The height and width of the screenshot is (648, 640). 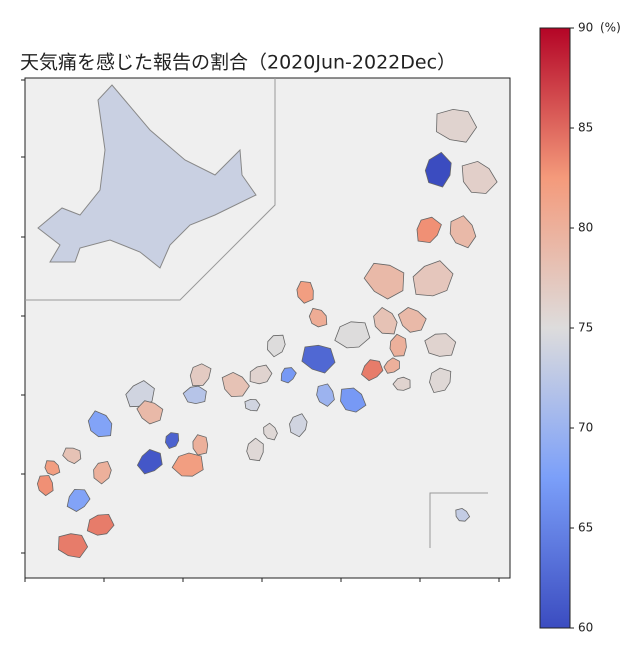 What do you see at coordinates (585, 428) in the screenshot?
I see `colorbar-tick-label: 70` at bounding box center [585, 428].